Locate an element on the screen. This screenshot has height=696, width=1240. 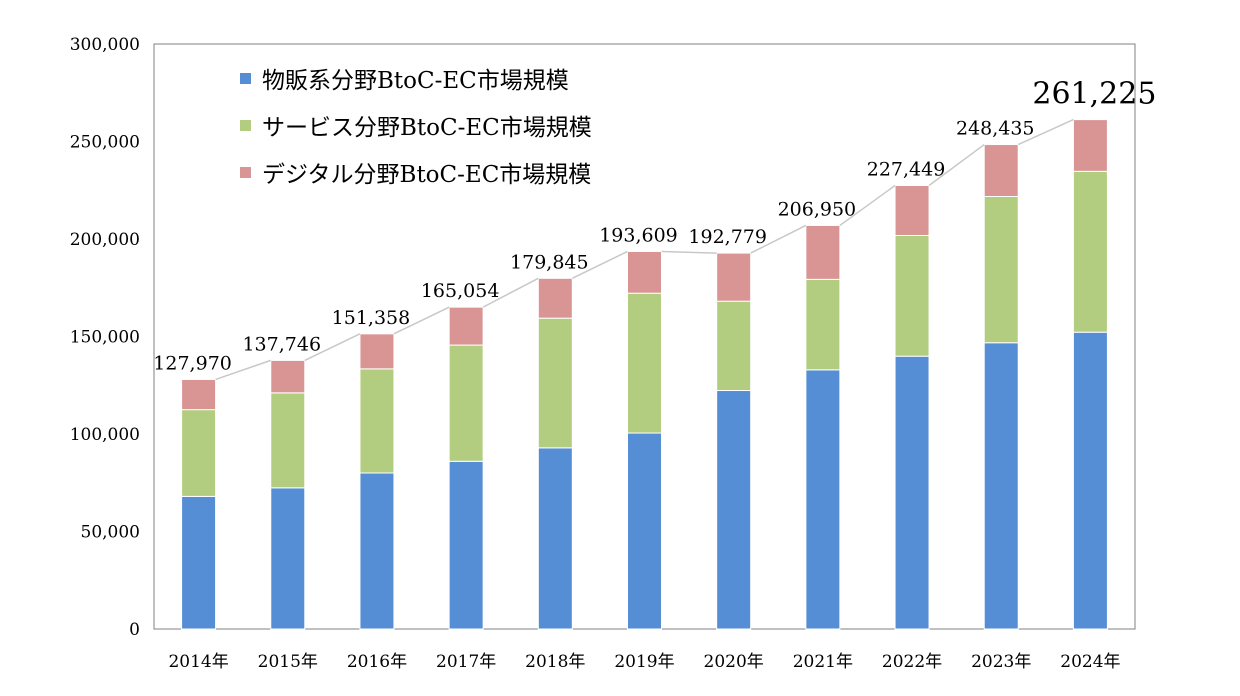
x-tick-label: 2024年 is located at coordinates (1090, 662).